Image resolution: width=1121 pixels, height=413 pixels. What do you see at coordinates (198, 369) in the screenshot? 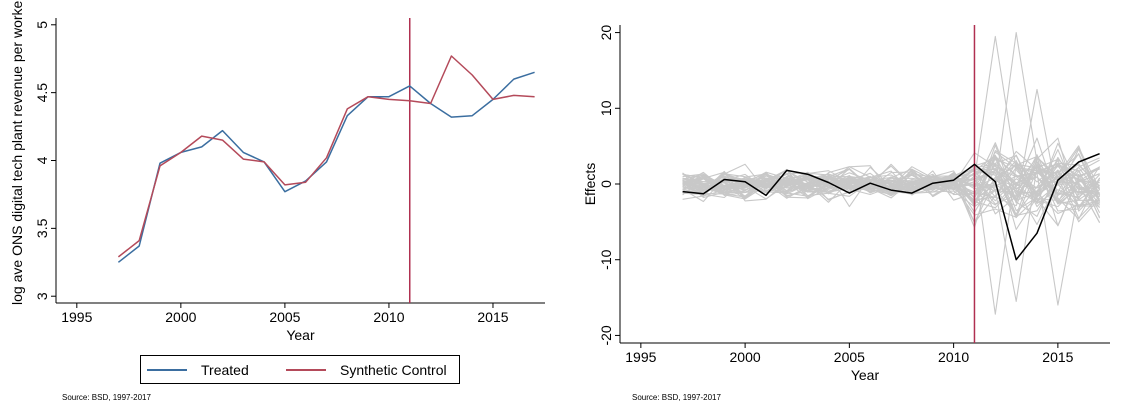
I see `legend-item-treated: Treated` at bounding box center [198, 369].